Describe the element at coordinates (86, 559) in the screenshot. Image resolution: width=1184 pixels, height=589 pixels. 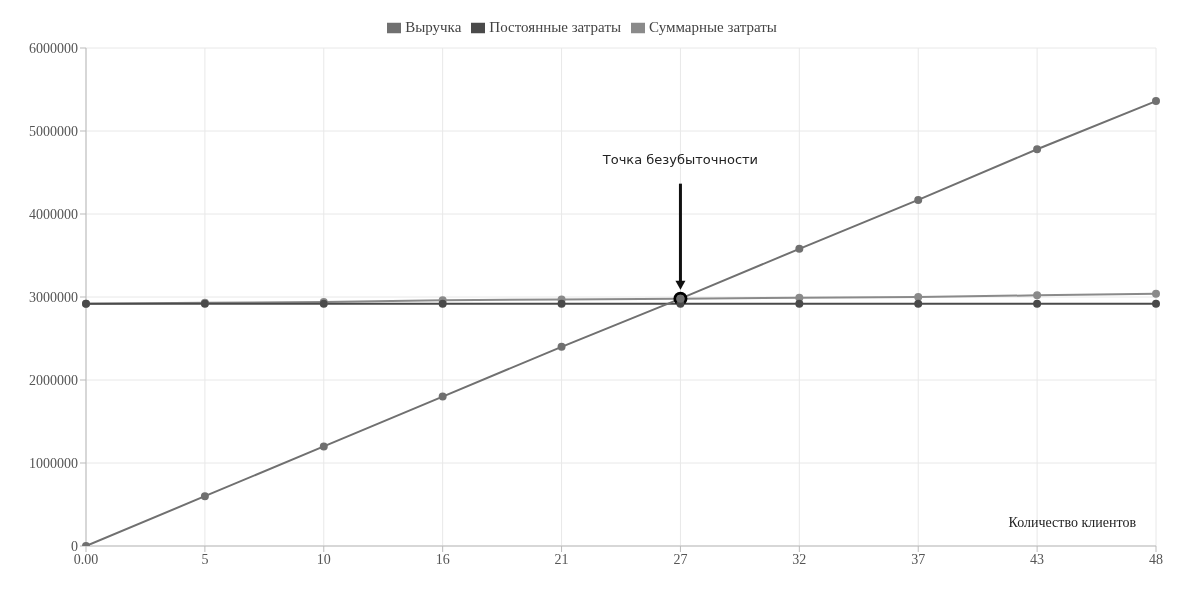
I see `x-tick-label: 0.00` at that location.